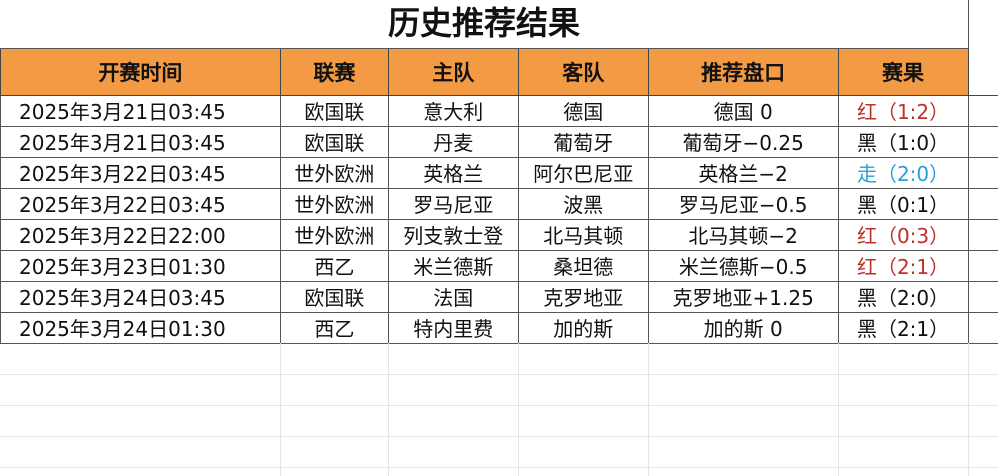 This screenshot has height=476, width=998. I want to click on cell-time: 2025年3月24日01:30, so click(140, 327).